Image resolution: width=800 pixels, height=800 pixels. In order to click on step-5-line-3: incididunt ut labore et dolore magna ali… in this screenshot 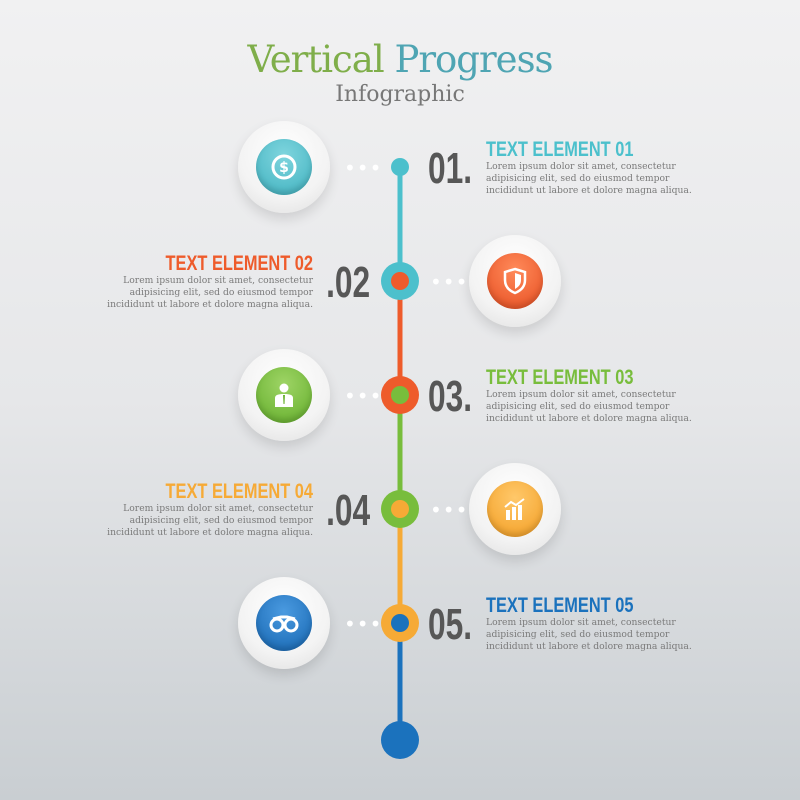, I will do `click(589, 646)`.